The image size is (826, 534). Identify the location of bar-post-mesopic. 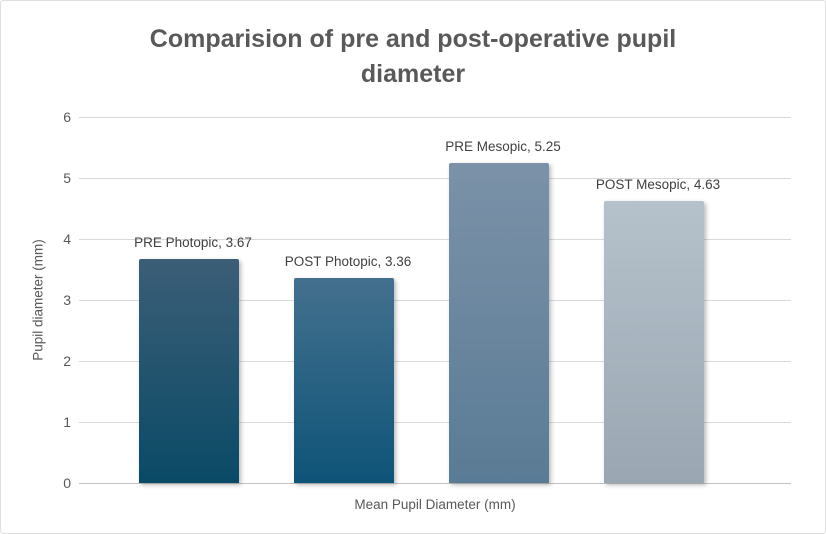
(654, 341).